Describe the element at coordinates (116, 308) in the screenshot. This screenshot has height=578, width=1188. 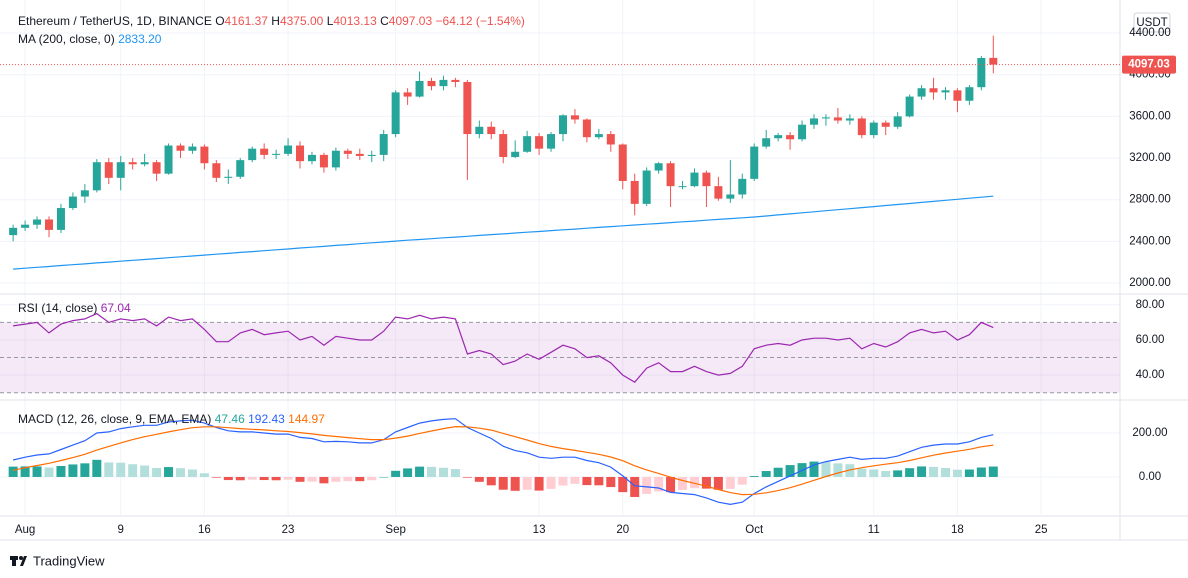
I see `rsi-value: 67.04` at that location.